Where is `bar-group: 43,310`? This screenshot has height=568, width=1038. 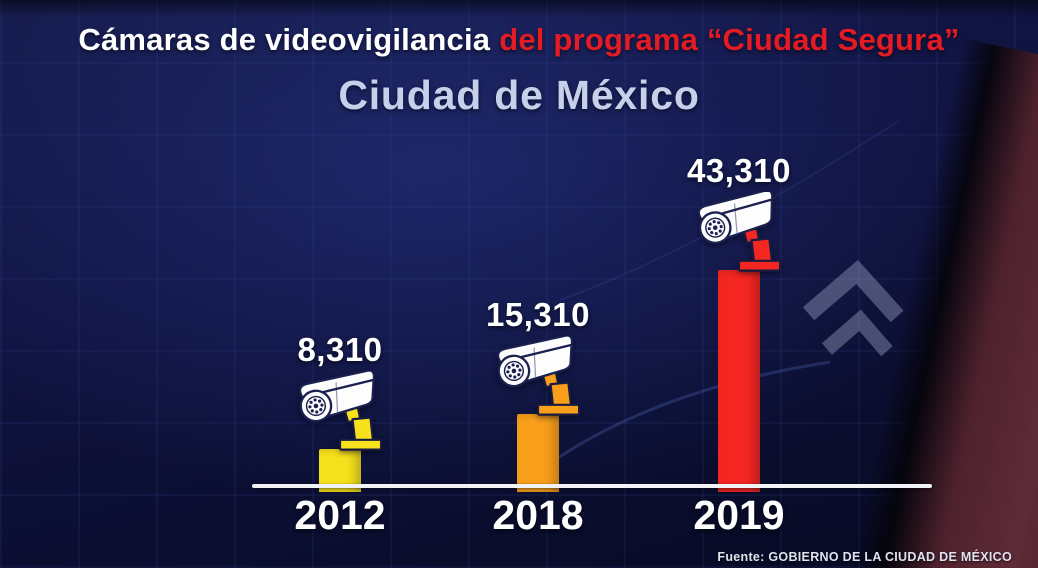 bar-group: 43,310 is located at coordinates (739, 322).